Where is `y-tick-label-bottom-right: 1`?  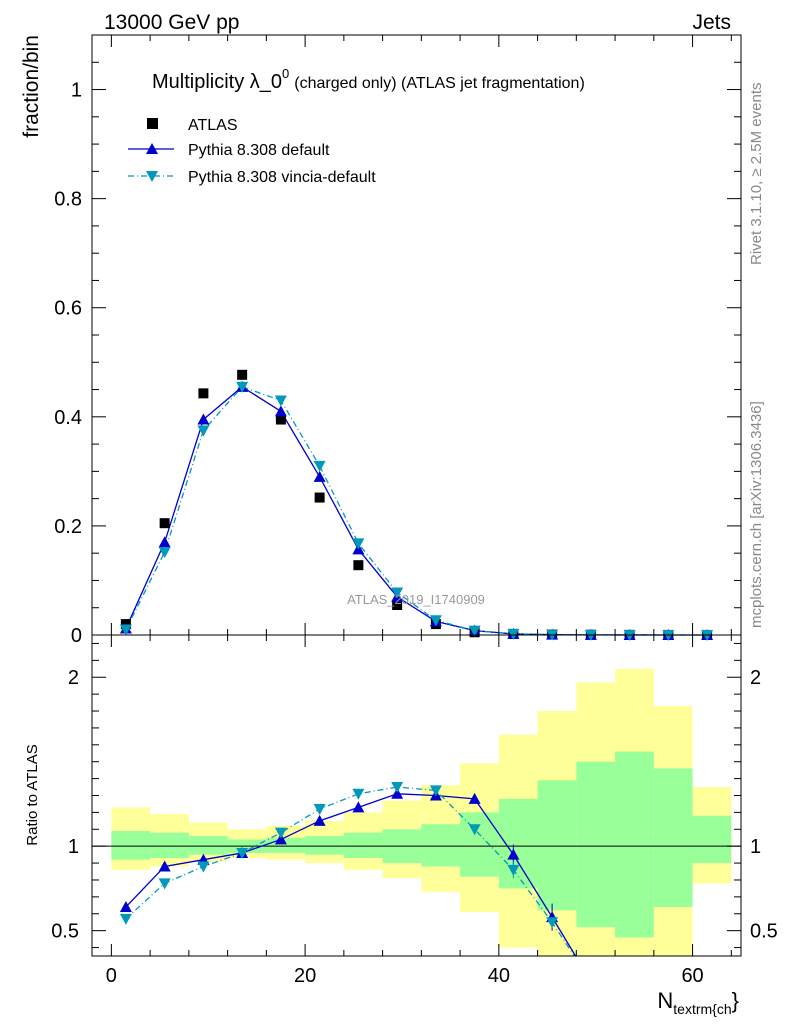 y-tick-label-bottom-right: 1 is located at coordinates (755, 847).